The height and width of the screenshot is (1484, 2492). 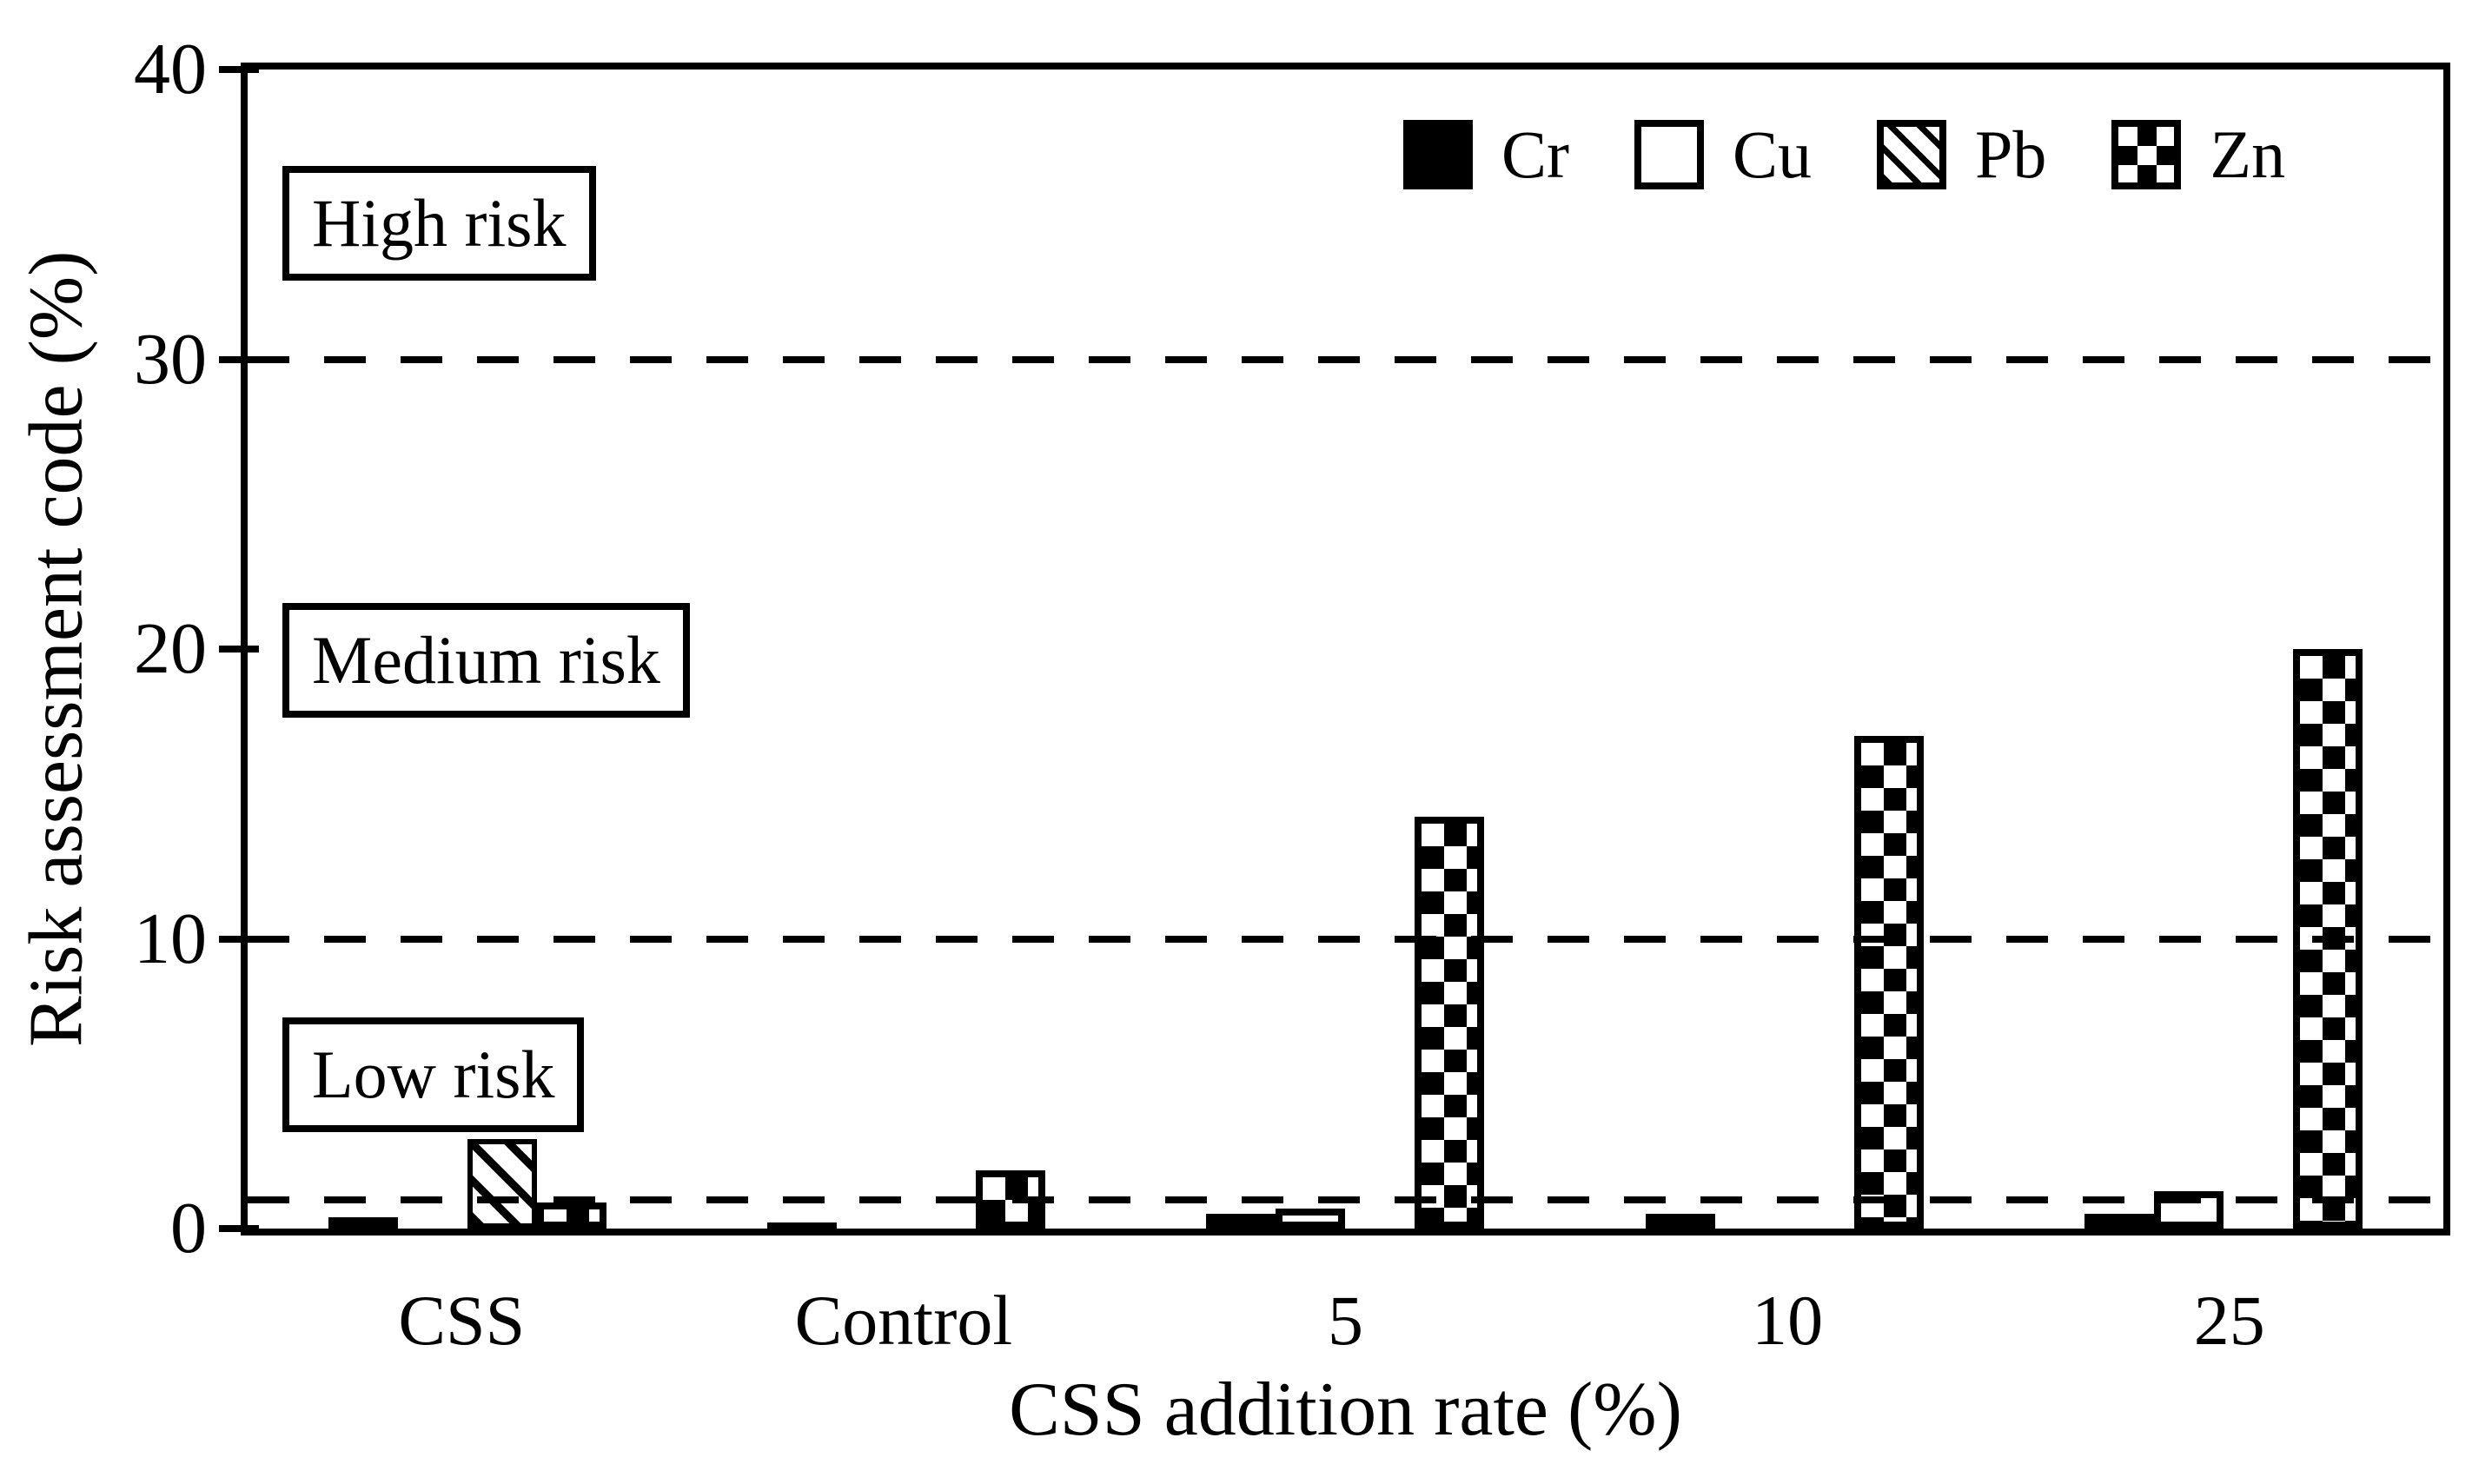 What do you see at coordinates (170, 359) in the screenshot?
I see `y-tick-label-30: 30` at bounding box center [170, 359].